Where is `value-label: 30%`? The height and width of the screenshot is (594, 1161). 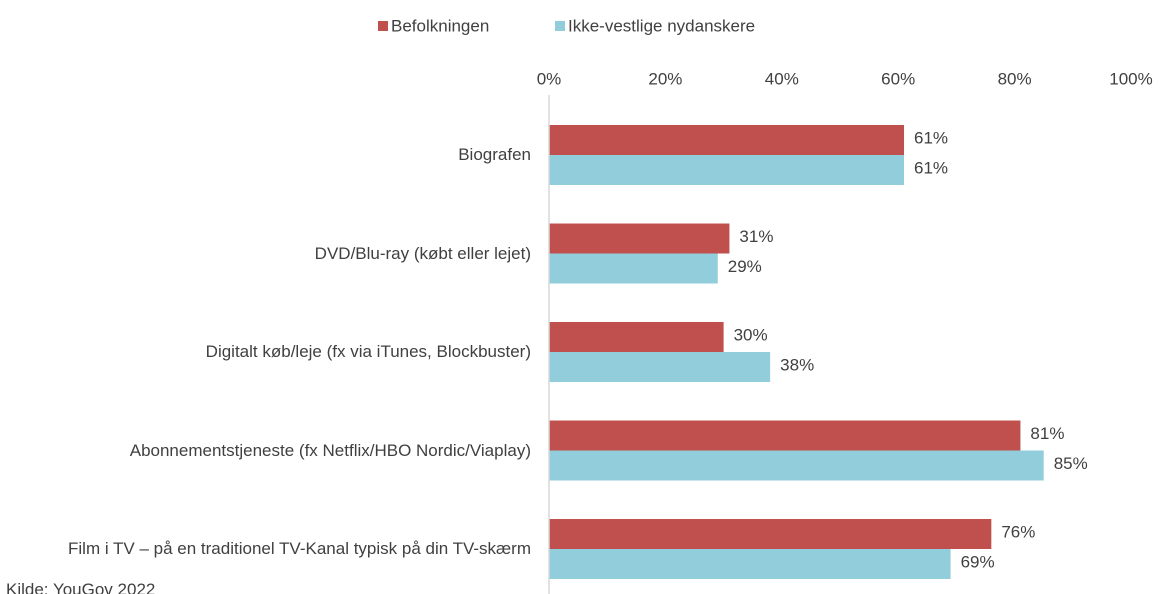 value-label: 30% is located at coordinates (751, 334).